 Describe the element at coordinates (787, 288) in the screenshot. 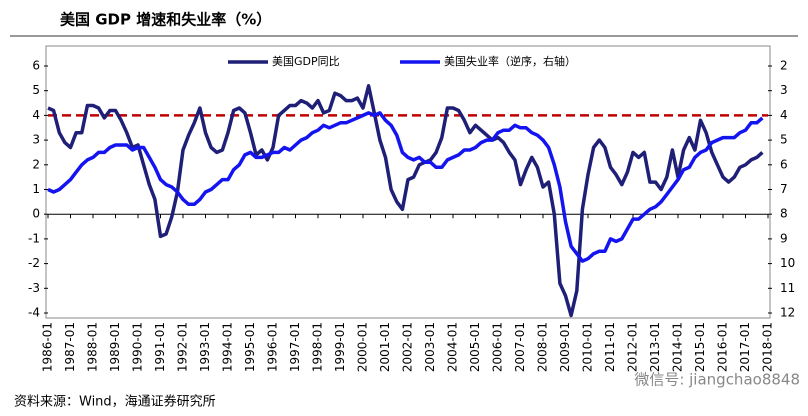

I see `y2-tick-label: 11` at that location.